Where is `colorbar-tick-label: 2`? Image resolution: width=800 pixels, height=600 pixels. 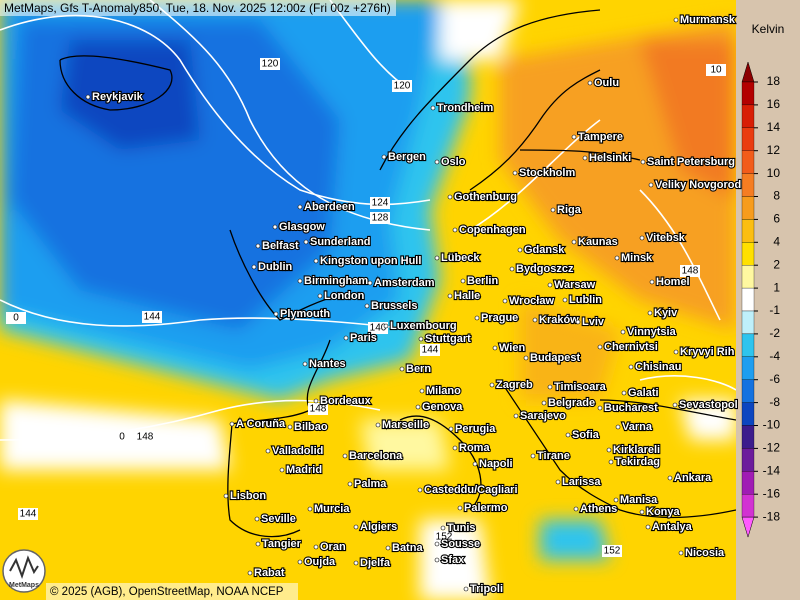
colorbar-tick-label: 2 is located at coordinates (776, 264).